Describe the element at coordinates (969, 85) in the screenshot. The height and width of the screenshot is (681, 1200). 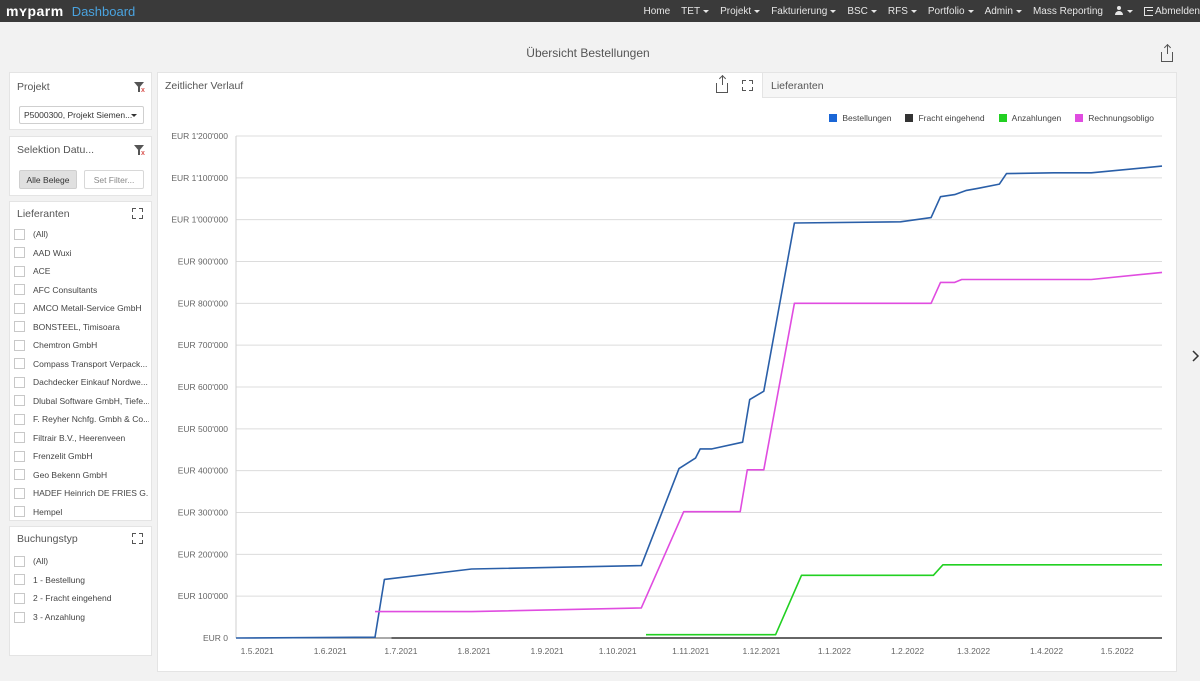
I see `tab-lieferanten: Lieferanten` at that location.